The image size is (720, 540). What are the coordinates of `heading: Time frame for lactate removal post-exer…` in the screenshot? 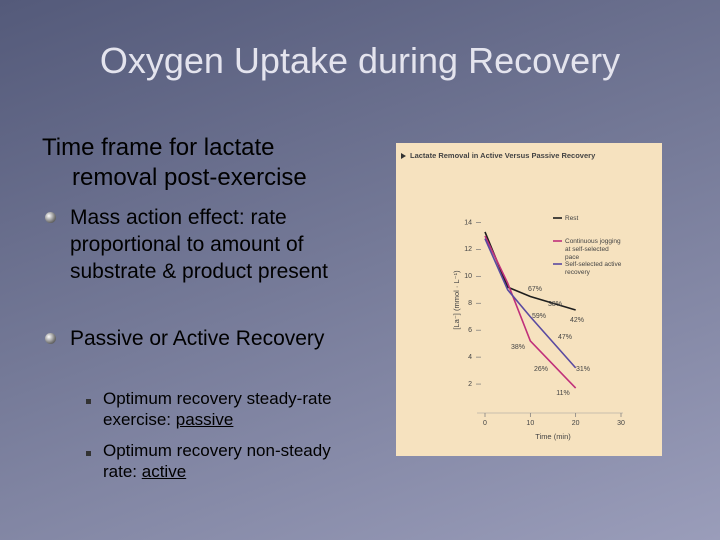 It's located at (174, 162).